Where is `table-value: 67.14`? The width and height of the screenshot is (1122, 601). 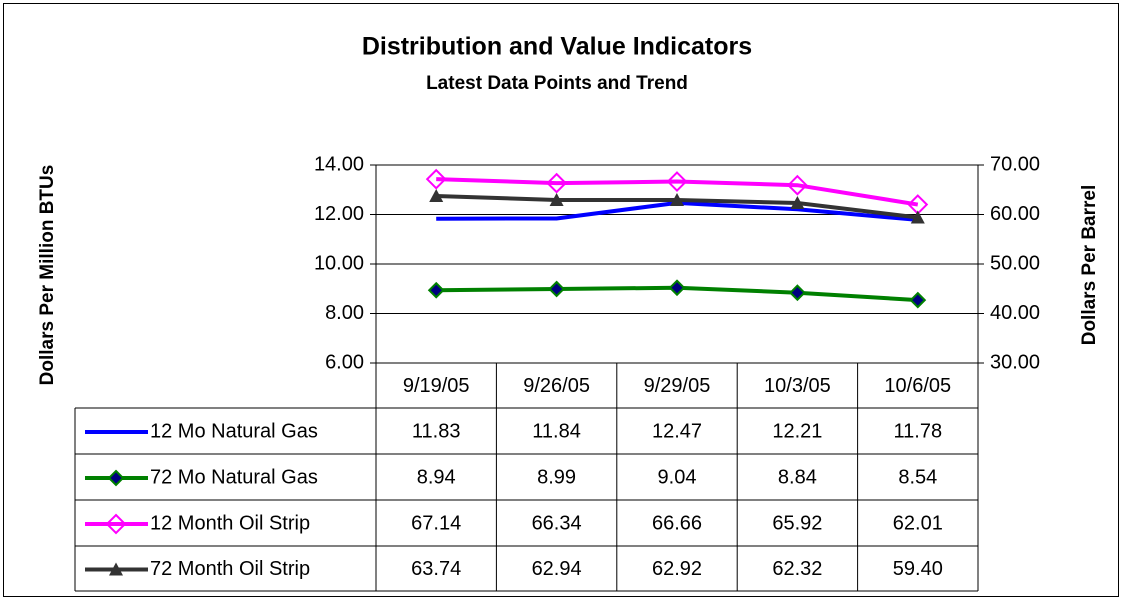
table-value: 67.14 is located at coordinates (436, 523).